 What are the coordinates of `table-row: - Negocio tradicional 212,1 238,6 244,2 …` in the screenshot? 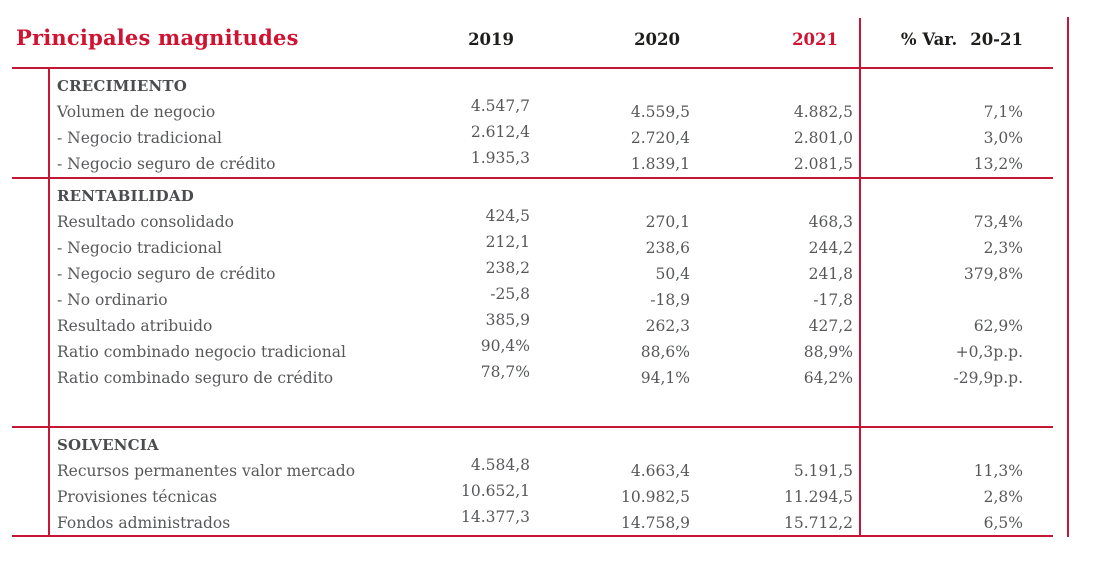 It's located at (540, 247).